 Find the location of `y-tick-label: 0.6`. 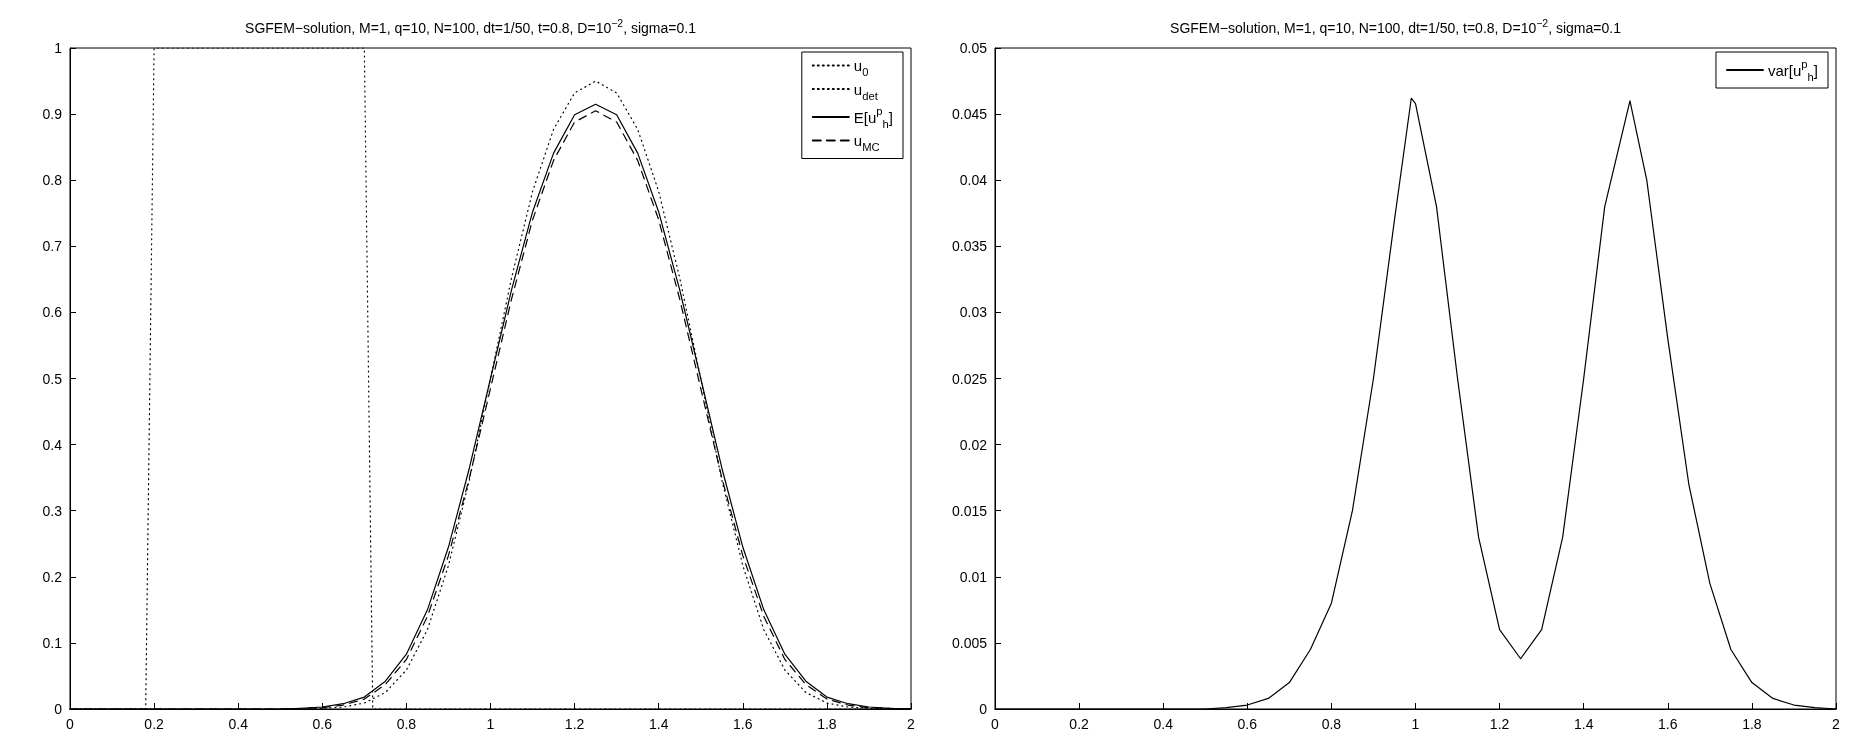

y-tick-label: 0.6 is located at coordinates (52, 312).